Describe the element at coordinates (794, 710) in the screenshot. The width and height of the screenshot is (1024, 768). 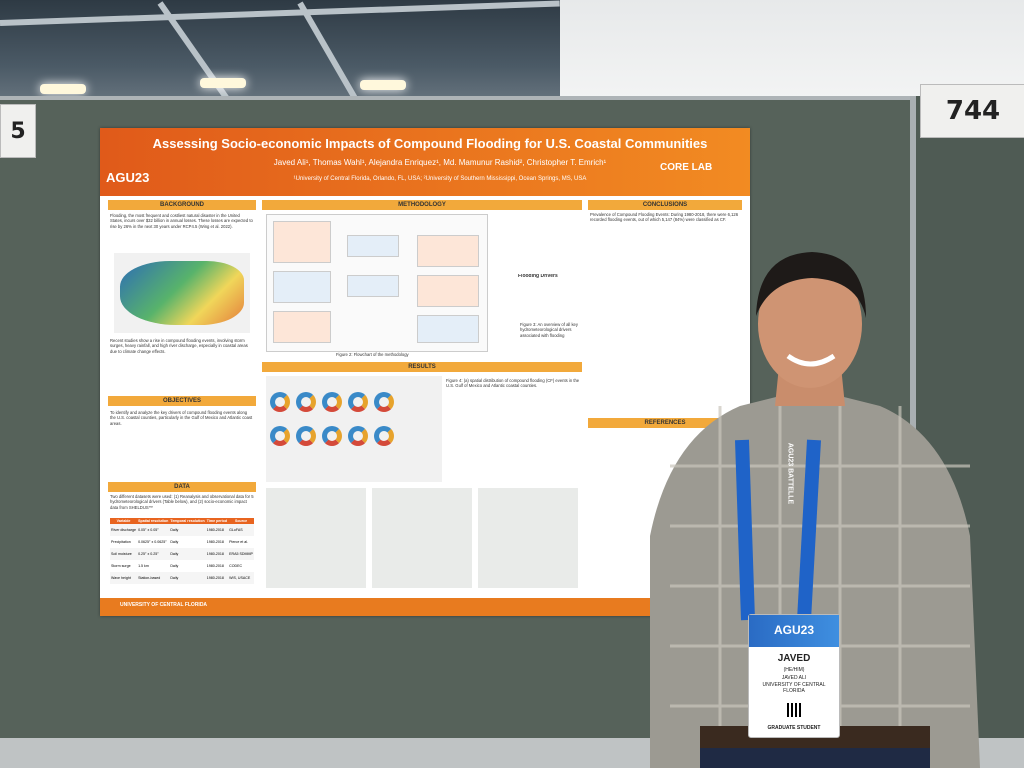
I see `qr-code-icon` at that location.